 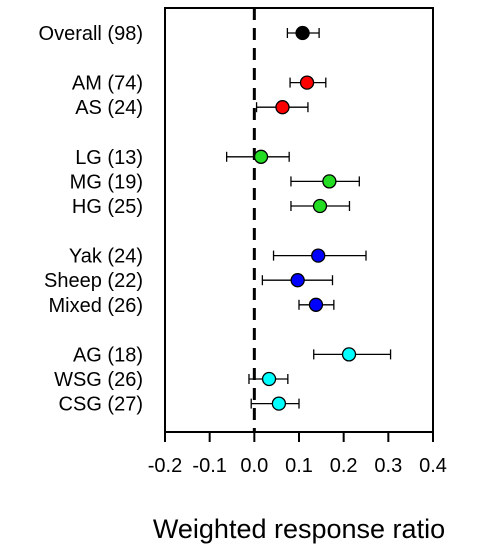 What do you see at coordinates (261, 156) in the screenshot?
I see `point-lg` at bounding box center [261, 156].